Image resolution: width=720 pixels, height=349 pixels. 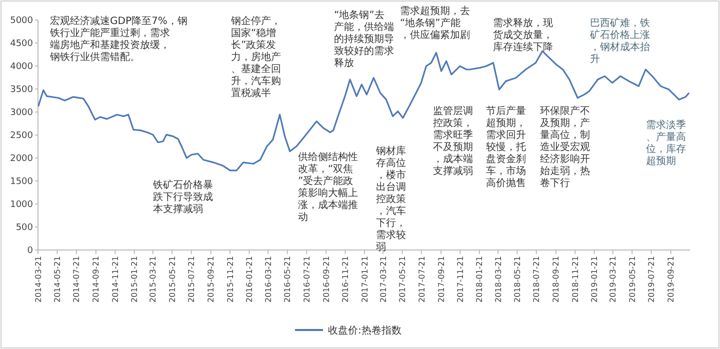 What do you see at coordinates (268, 279) in the screenshot?
I see `x-tick-label: 2016-03-21` at bounding box center [268, 279].